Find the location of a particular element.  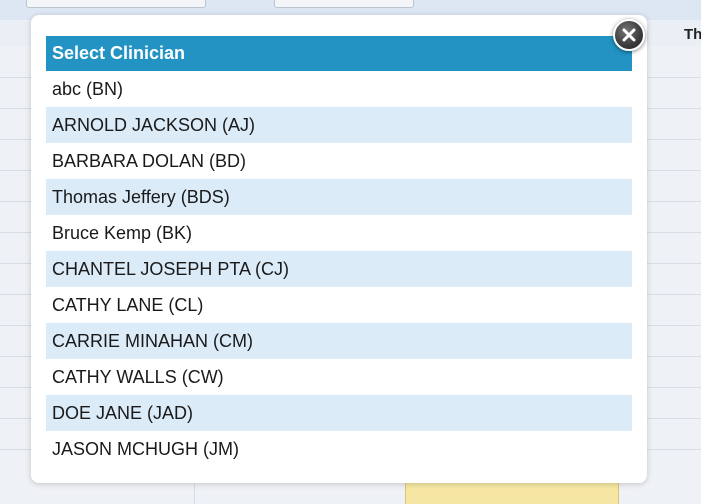

background-highlighted-cell is located at coordinates (512, 493).